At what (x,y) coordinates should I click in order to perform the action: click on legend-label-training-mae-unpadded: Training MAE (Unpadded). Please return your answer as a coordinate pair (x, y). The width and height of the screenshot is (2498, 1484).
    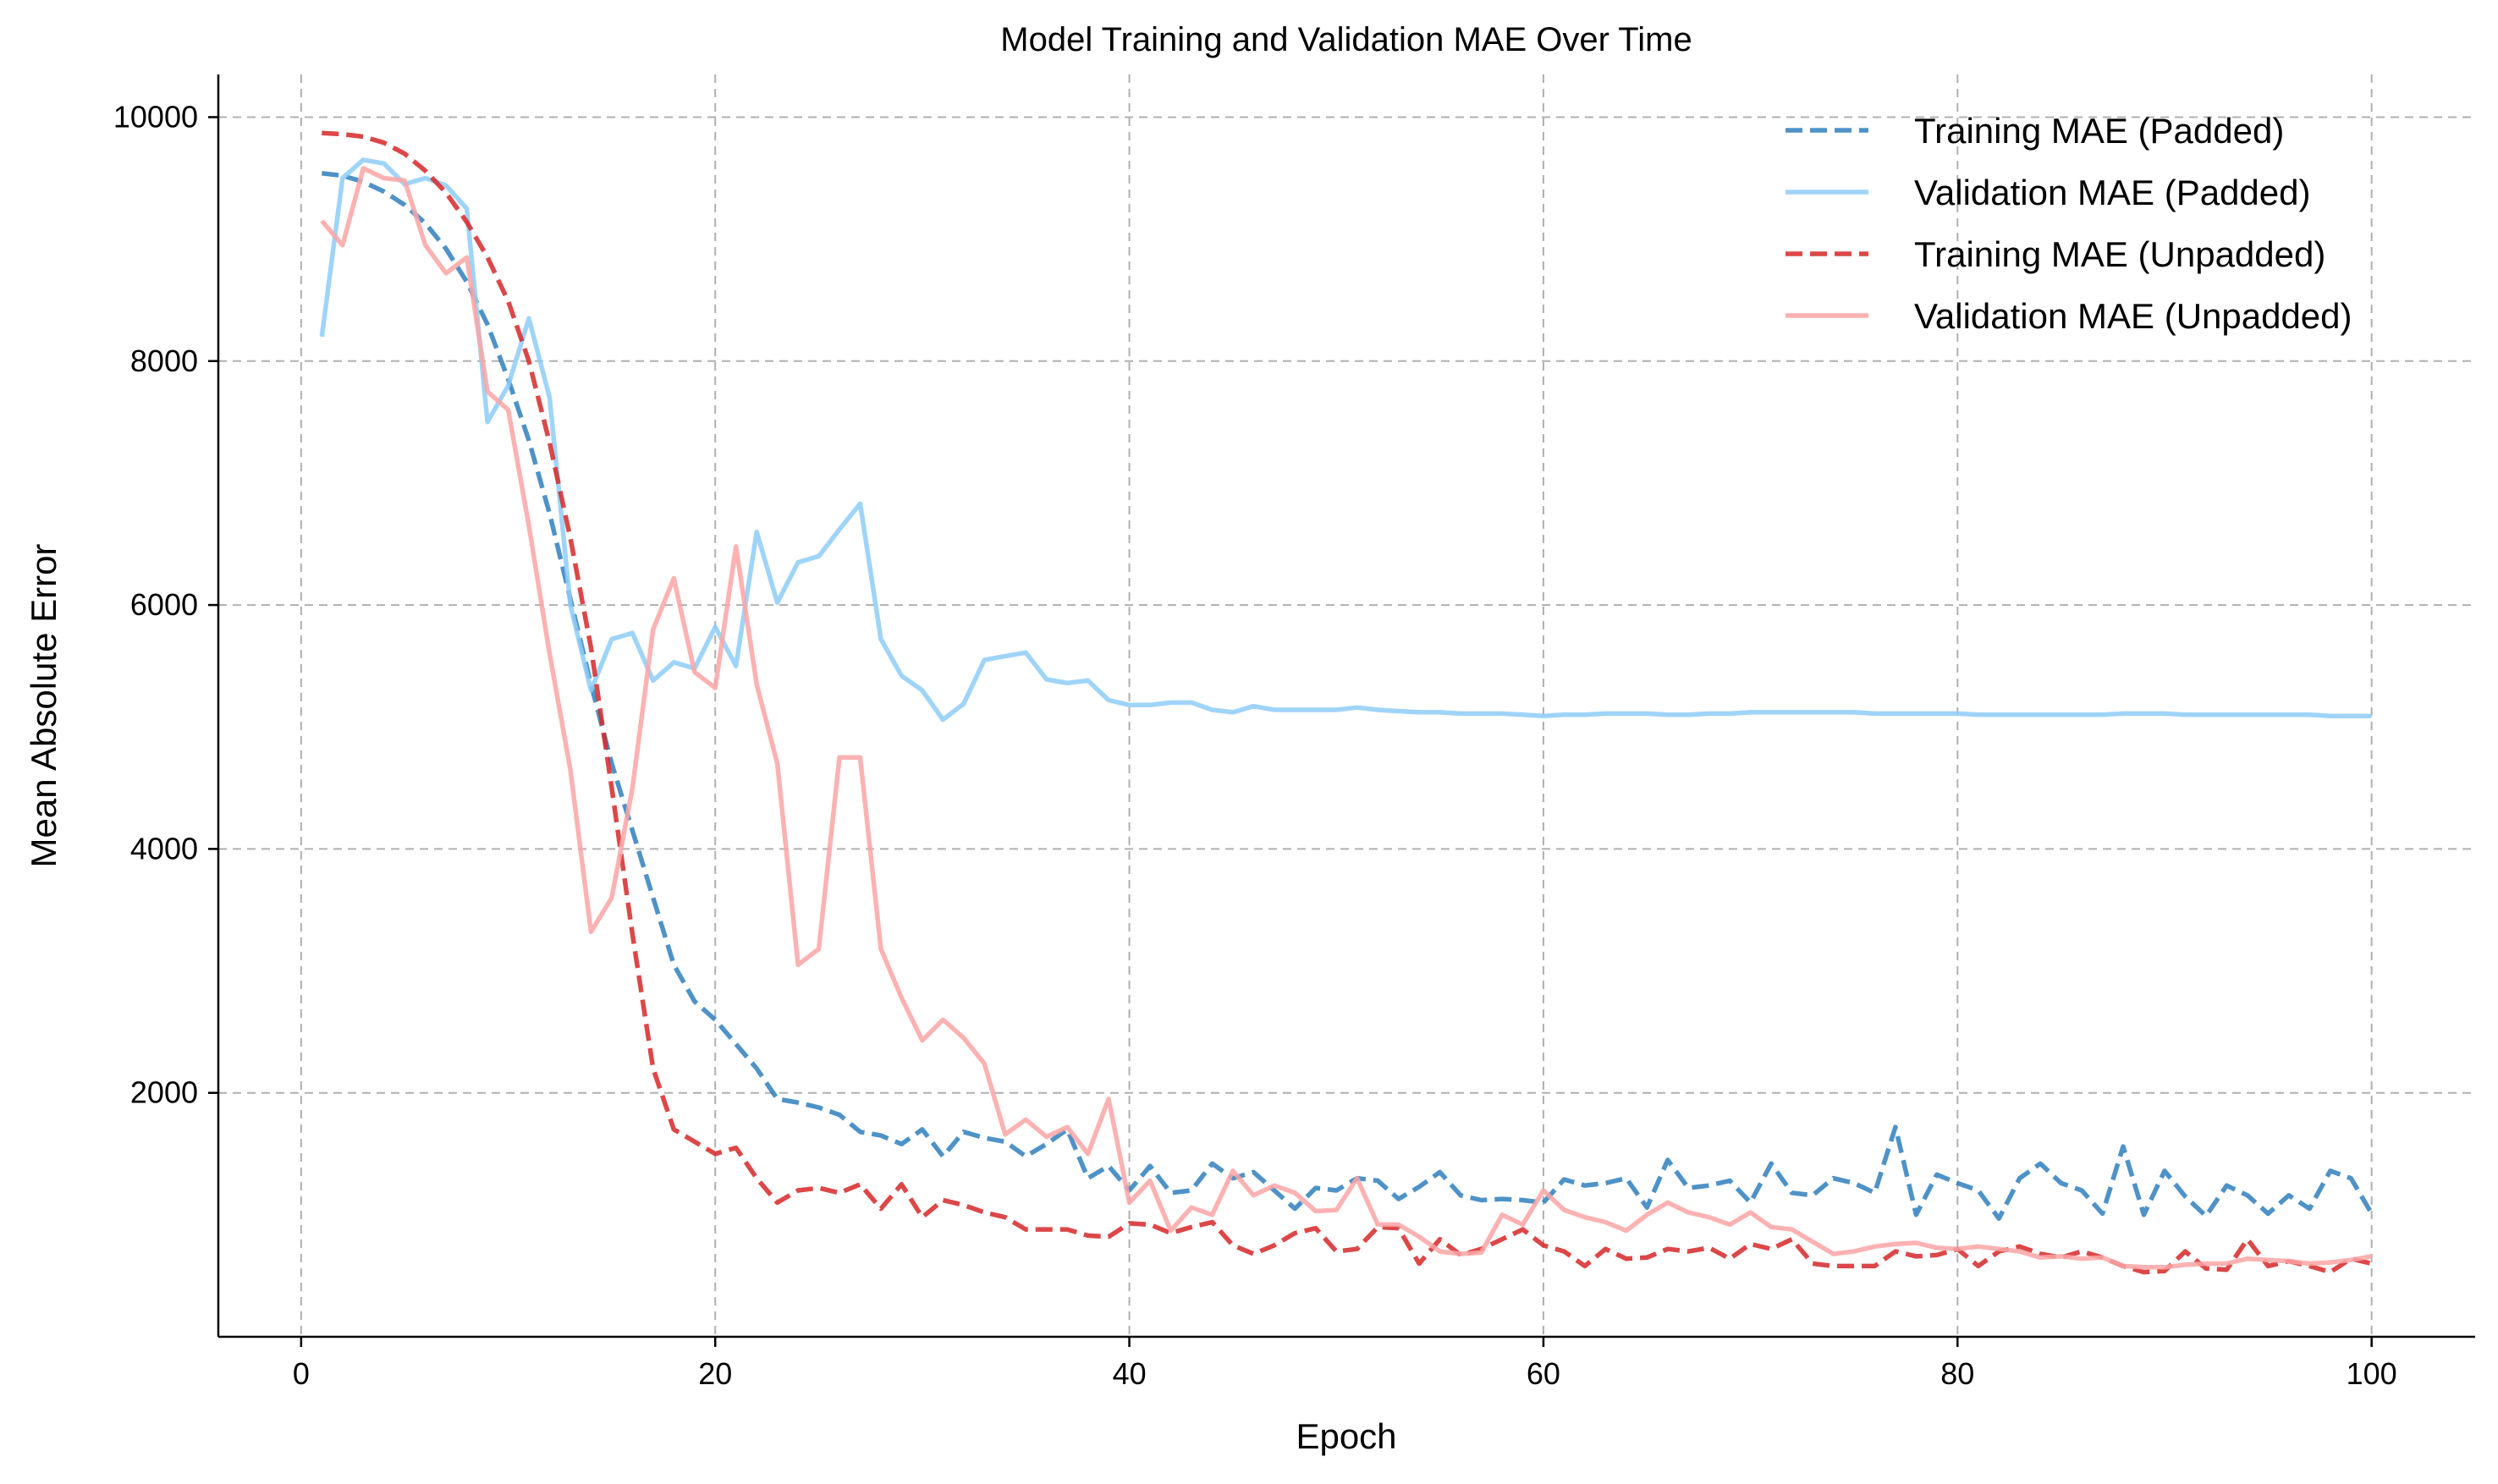
    Looking at the image, I should click on (2119, 254).